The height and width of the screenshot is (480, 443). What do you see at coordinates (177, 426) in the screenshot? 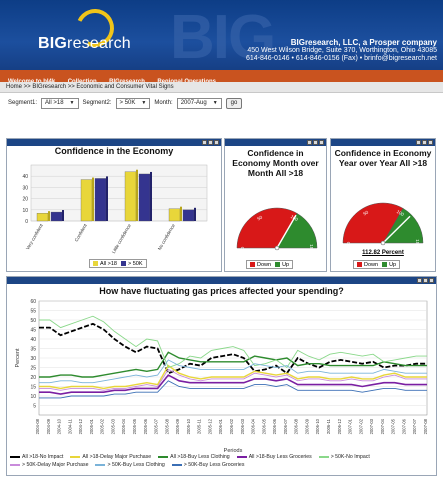
I see `x-tick-label: 2005-09` at bounding box center [177, 426].